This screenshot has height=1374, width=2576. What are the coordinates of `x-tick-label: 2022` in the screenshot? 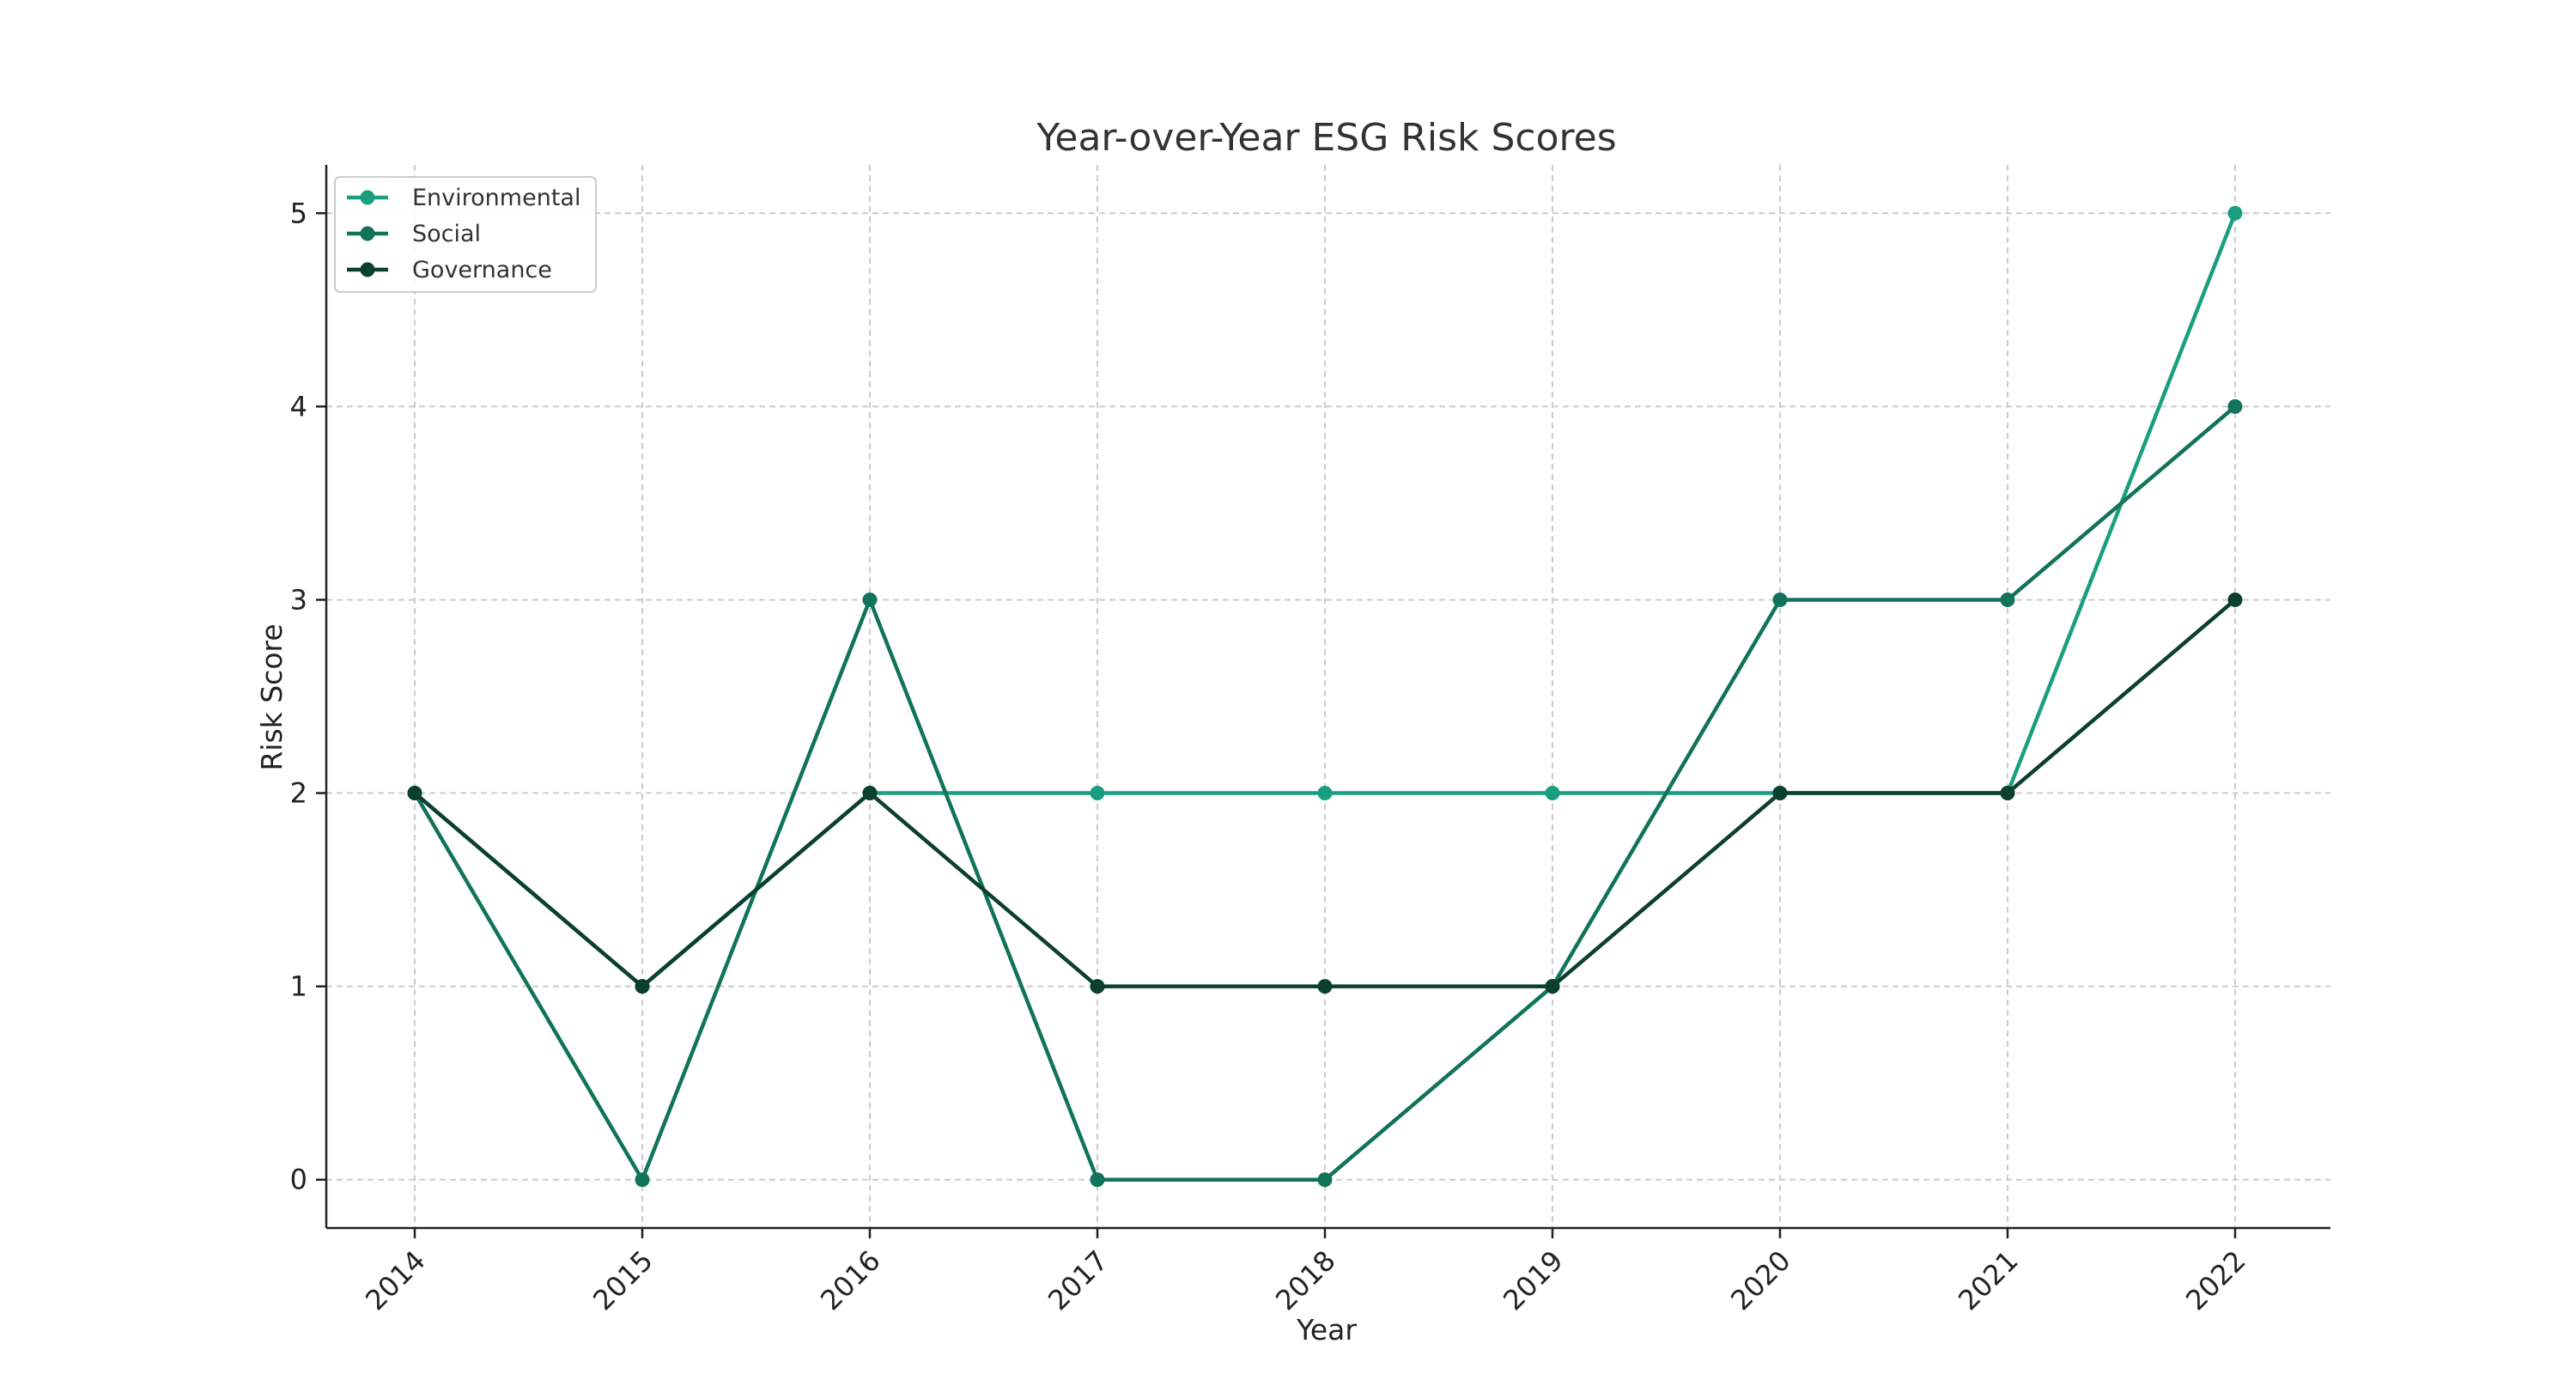 It's located at (2215, 1280).